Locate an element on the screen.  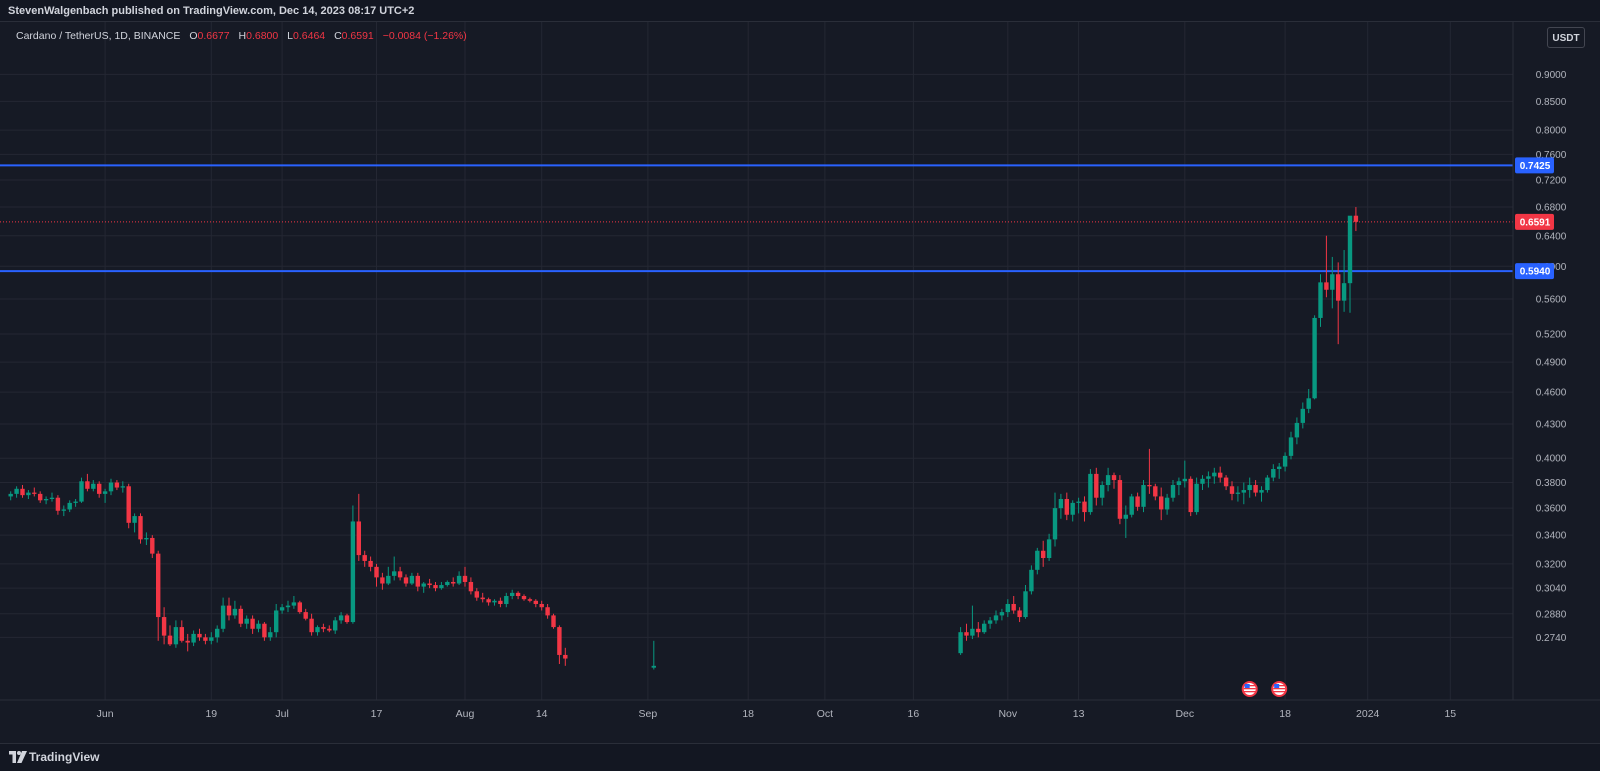
x-tick-label: Aug is located at coordinates (465, 714).